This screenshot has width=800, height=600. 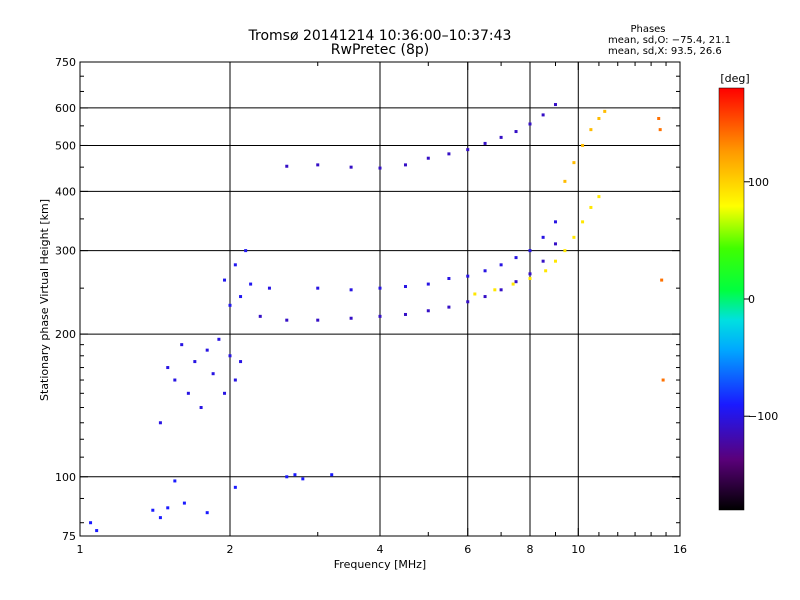 What do you see at coordinates (647, 29) in the screenshot?
I see `phase-stats-heading: Phases` at bounding box center [647, 29].